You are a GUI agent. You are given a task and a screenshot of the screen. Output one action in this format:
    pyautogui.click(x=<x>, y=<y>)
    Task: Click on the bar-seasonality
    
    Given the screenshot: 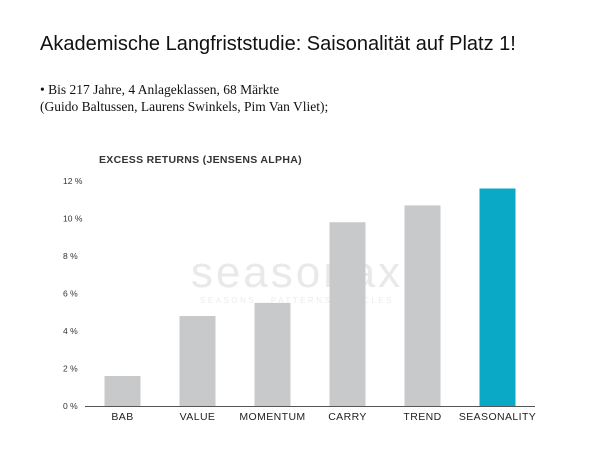 What is the action you would take?
    pyautogui.click(x=497, y=297)
    